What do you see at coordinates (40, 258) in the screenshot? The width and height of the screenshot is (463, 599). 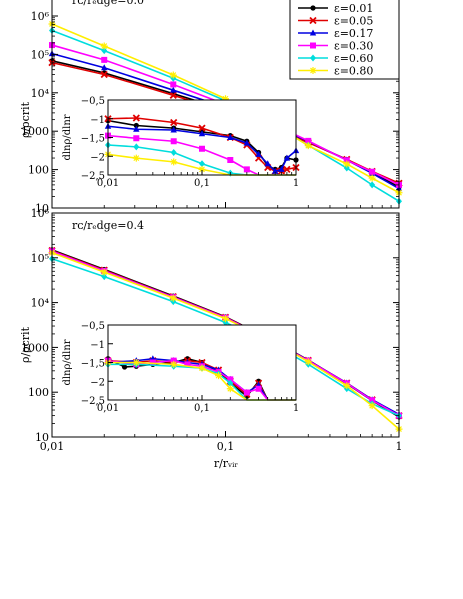 I see `y-tick-label: 10⁵` at bounding box center [40, 258].